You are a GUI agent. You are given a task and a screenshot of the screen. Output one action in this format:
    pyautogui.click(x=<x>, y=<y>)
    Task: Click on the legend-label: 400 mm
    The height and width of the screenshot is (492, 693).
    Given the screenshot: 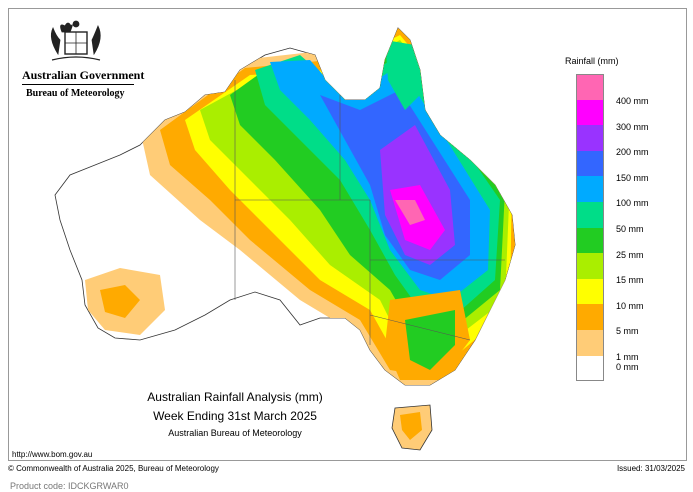 What is the action you would take?
    pyautogui.click(x=632, y=101)
    